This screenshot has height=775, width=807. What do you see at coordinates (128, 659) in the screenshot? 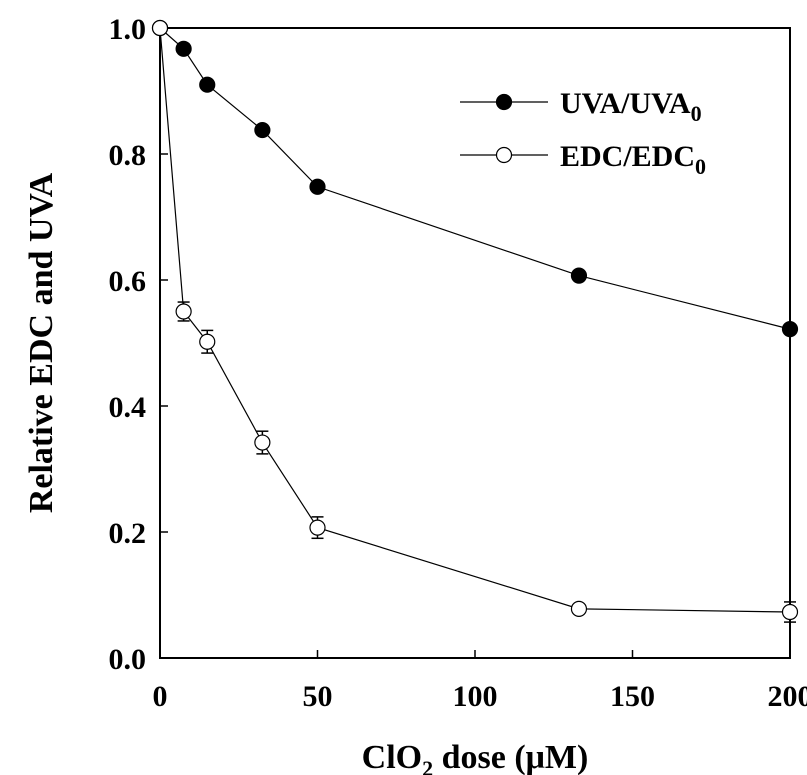
I see `y-tick-label: 0.0` at bounding box center [128, 659].